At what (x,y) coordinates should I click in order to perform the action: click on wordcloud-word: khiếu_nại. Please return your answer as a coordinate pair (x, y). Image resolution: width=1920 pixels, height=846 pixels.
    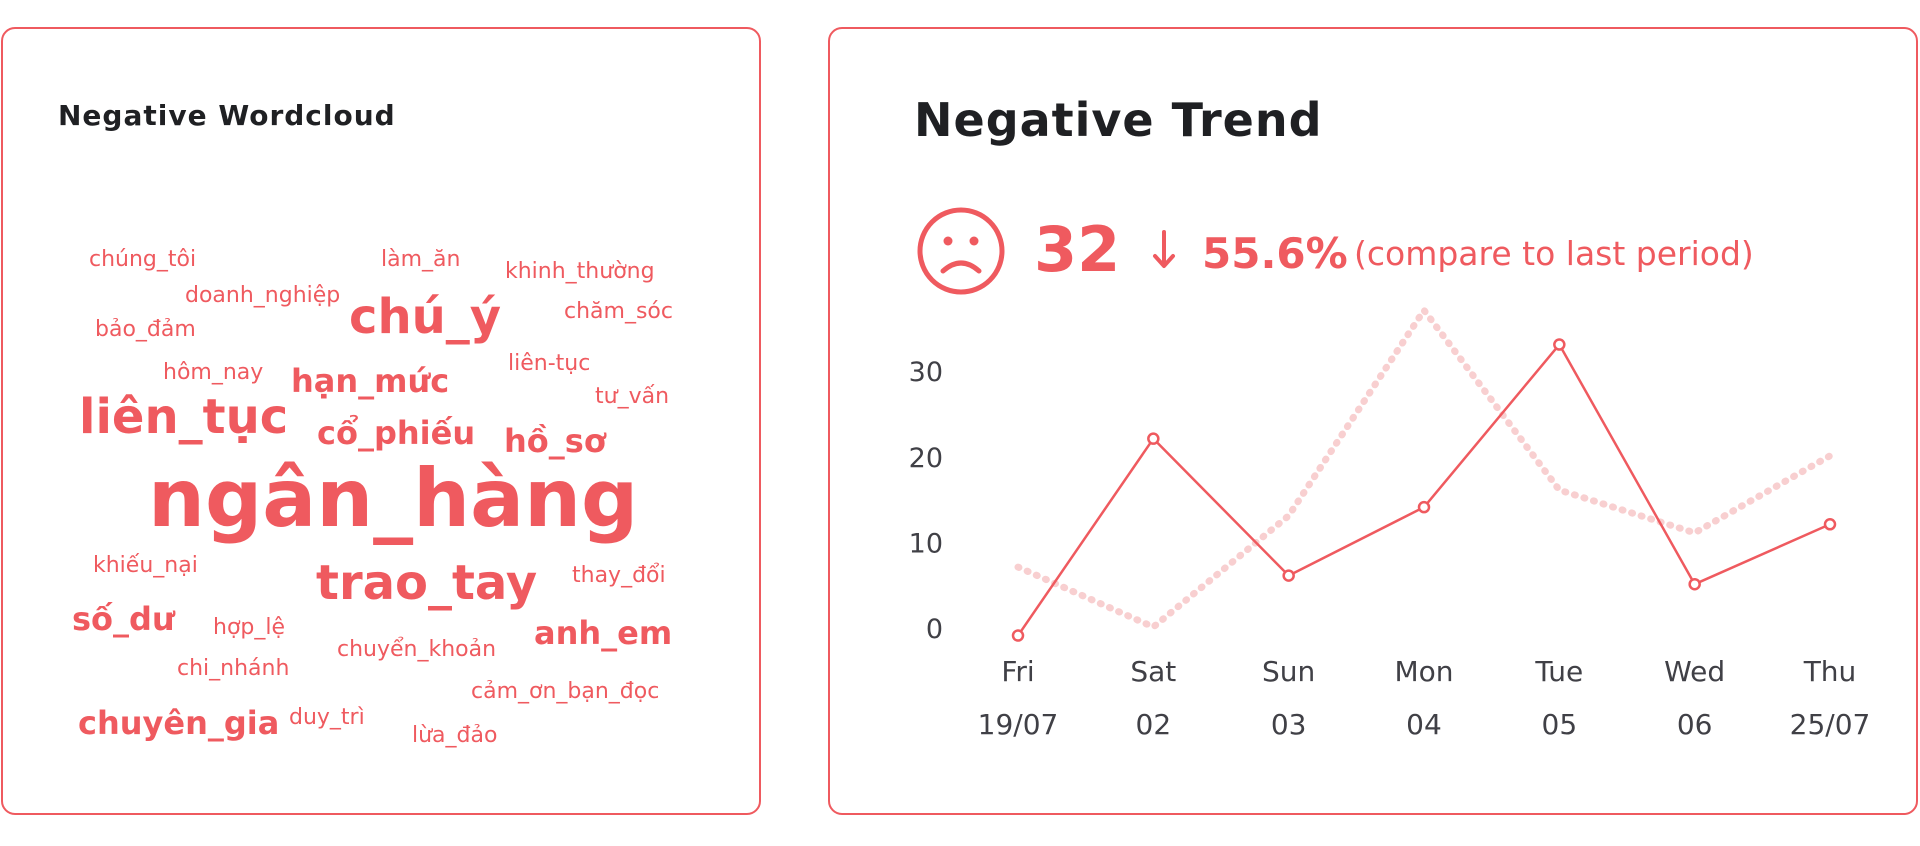
    Looking at the image, I should click on (145, 565).